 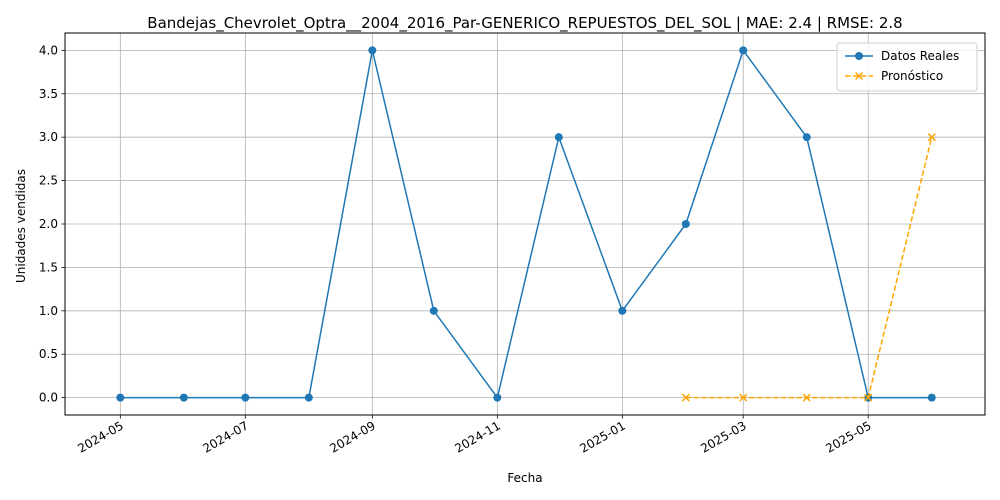 I want to click on x-tick-label: 2025-01, so click(x=602, y=436).